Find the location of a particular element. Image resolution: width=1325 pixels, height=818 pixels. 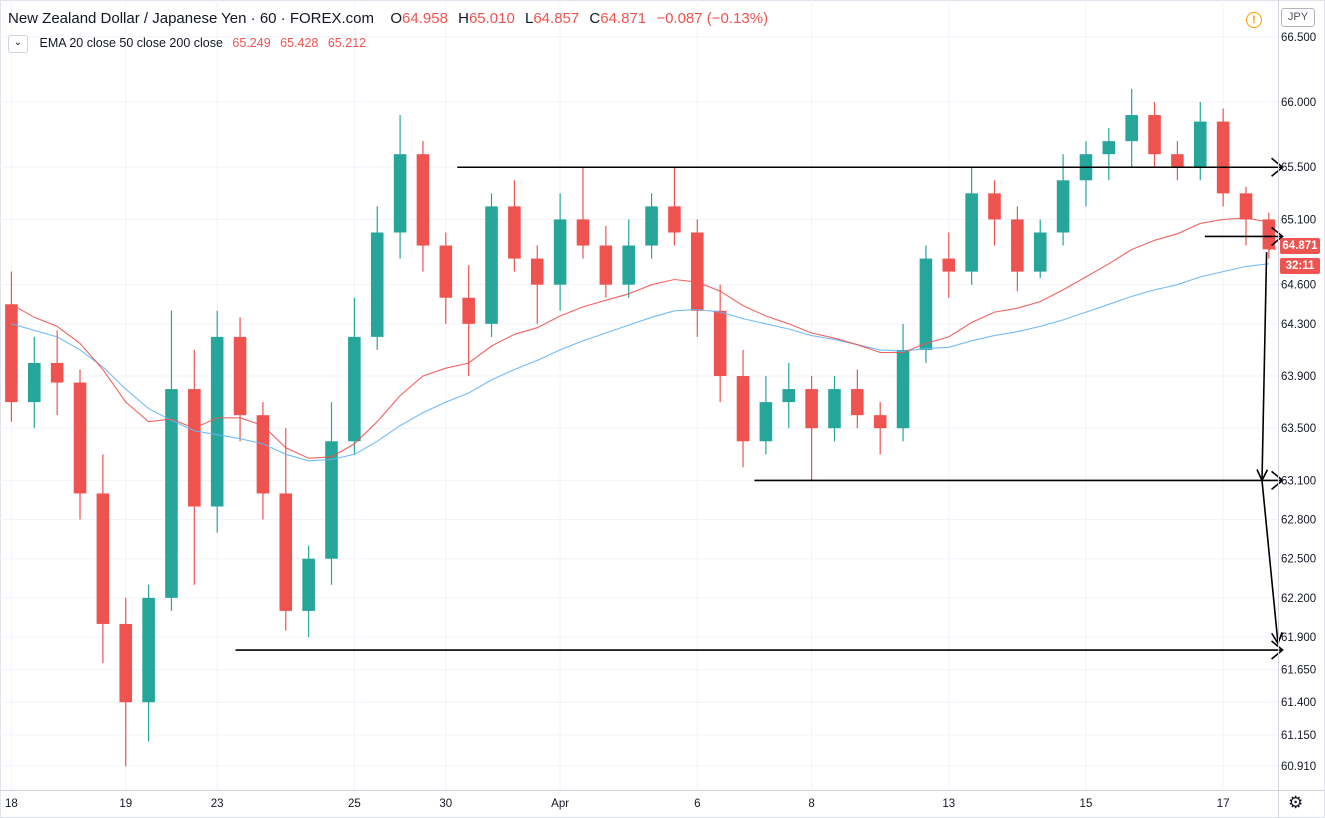

chevron-down-icon: ⌄ is located at coordinates (18, 44).